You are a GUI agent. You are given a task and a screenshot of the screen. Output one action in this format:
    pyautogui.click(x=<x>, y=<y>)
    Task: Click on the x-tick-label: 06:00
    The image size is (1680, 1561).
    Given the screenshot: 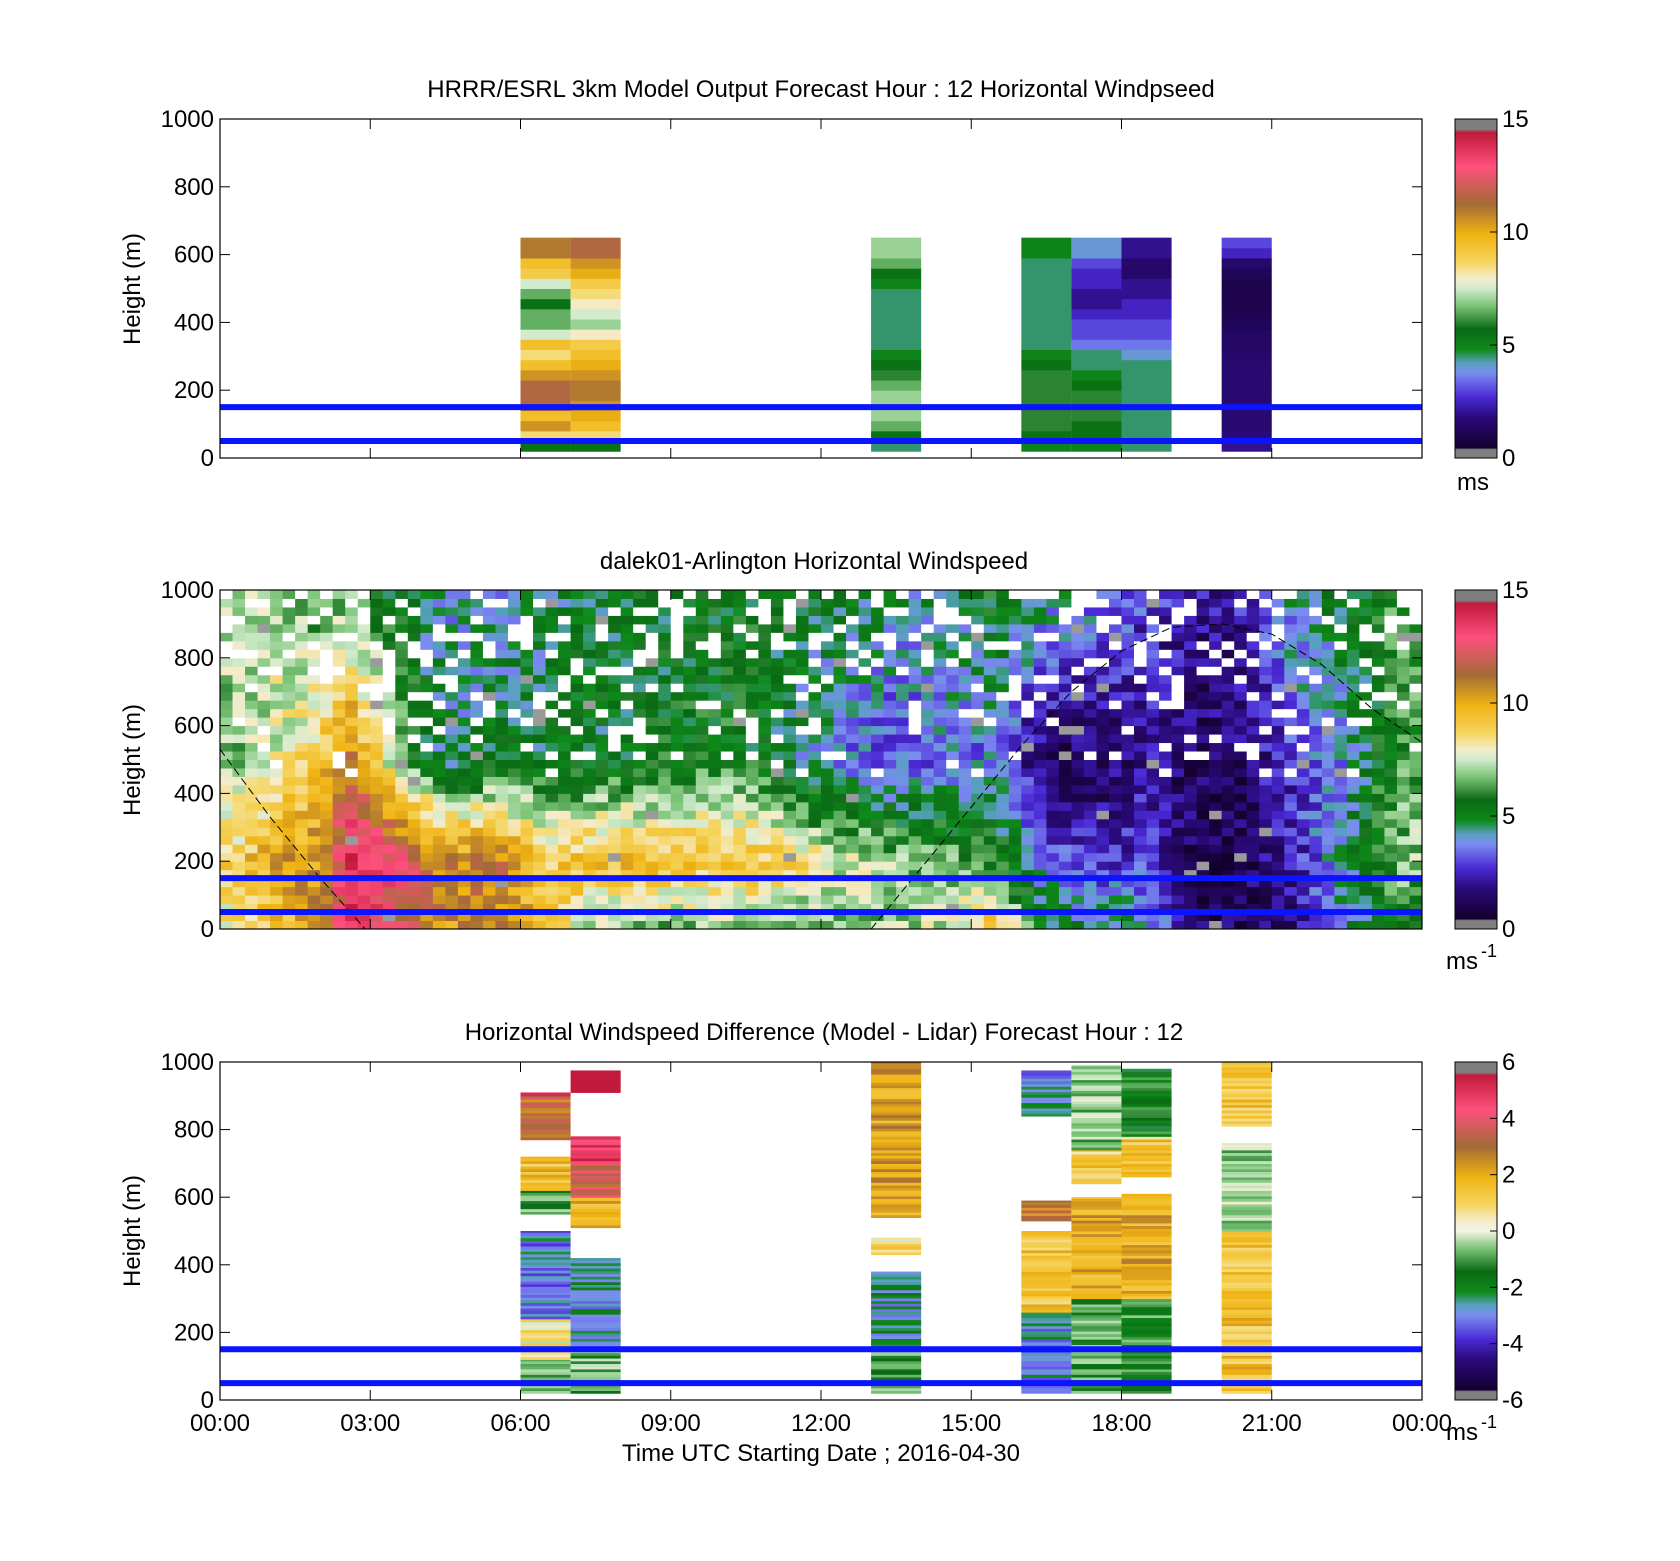 What is the action you would take?
    pyautogui.click(x=520, y=1423)
    